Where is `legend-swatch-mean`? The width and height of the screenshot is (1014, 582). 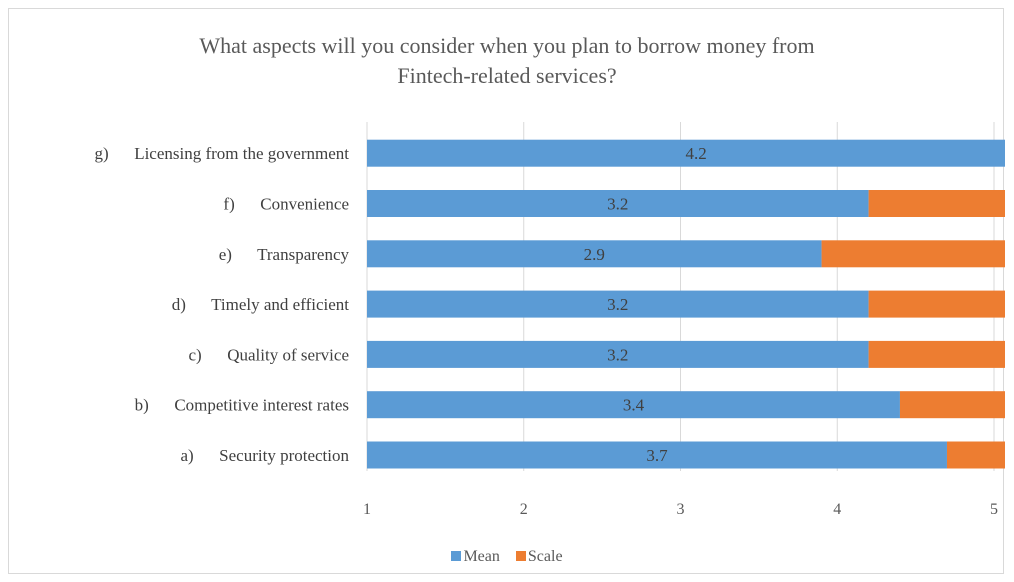 legend-swatch-mean is located at coordinates (456, 556).